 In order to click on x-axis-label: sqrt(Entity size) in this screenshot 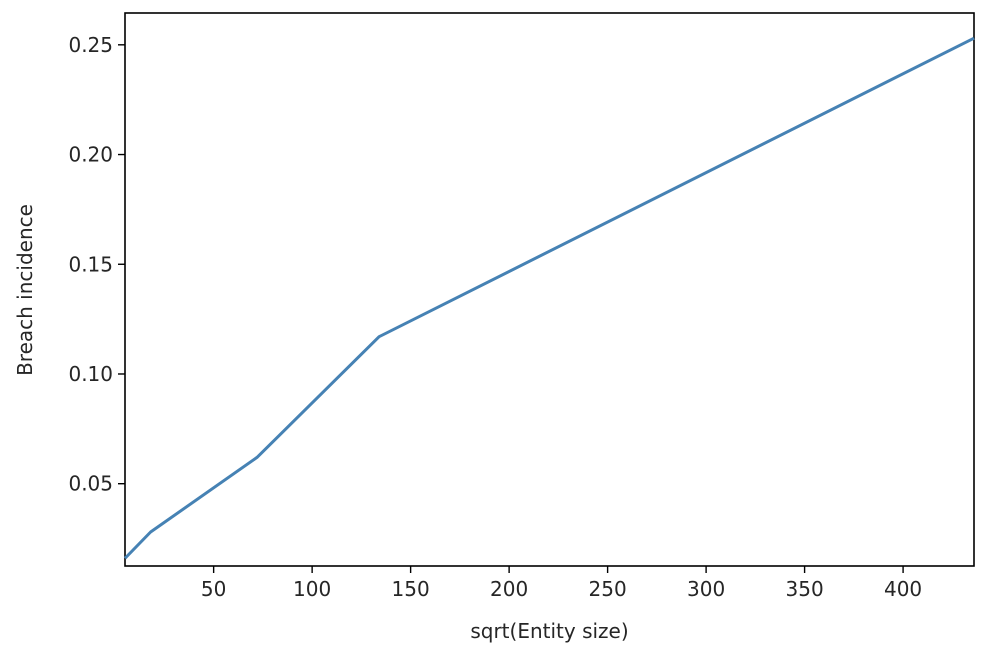, I will do `click(549, 631)`.